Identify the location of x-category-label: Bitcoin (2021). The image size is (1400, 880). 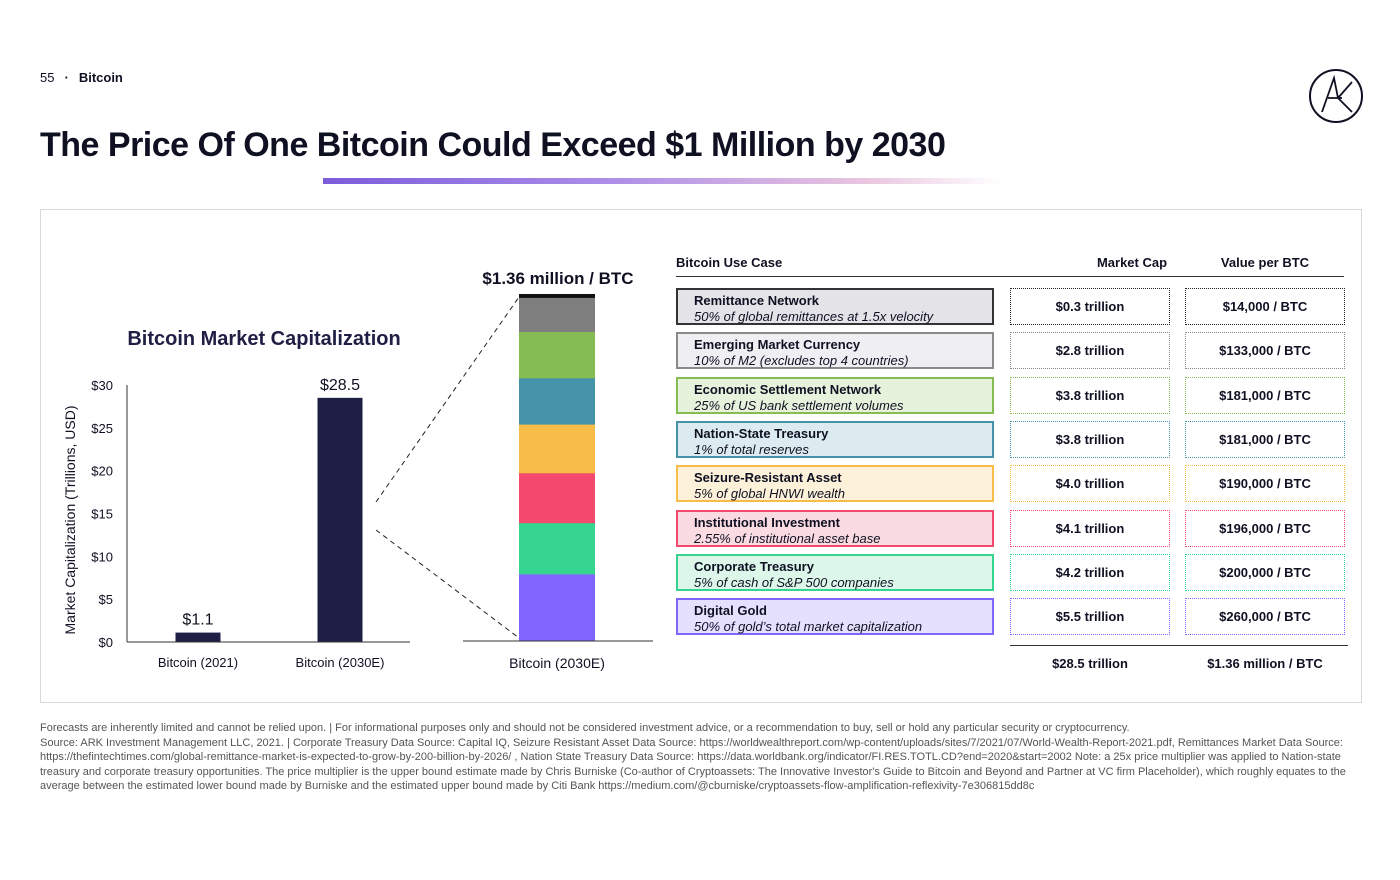
(198, 662).